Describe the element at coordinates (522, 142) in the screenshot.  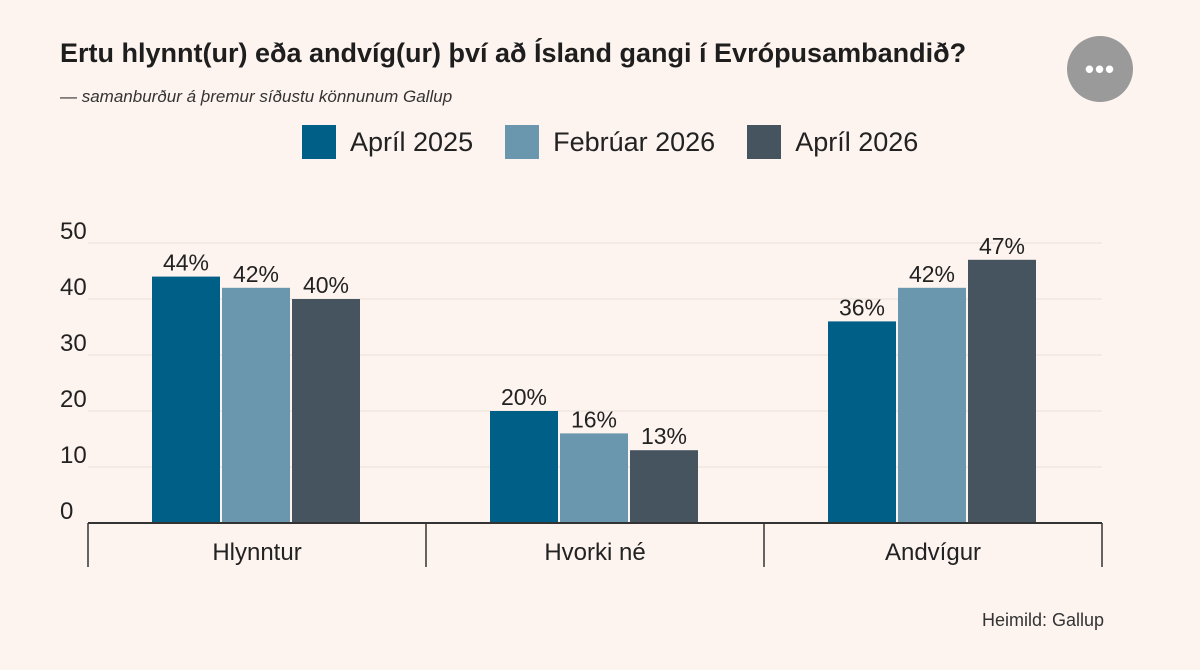
I see `legend-swatch-februar-2026` at that location.